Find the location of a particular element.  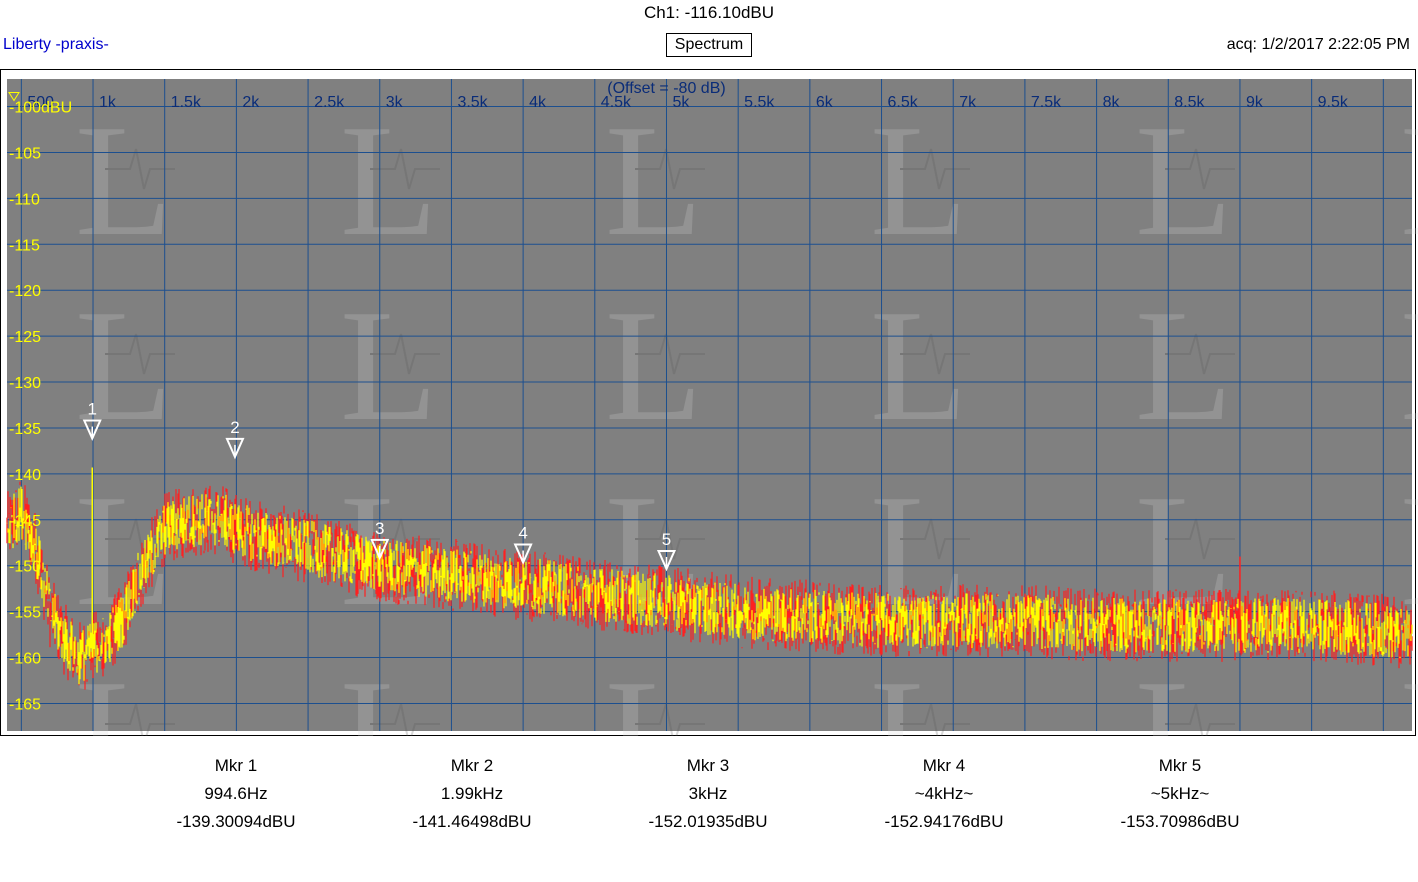

marker-label: 1 is located at coordinates (92, 409).